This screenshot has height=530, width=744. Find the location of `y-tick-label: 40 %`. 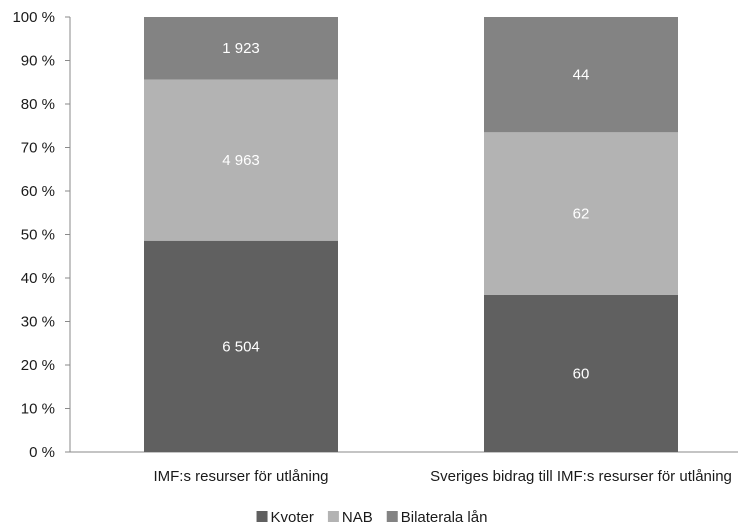

y-tick-label: 40 % is located at coordinates (38, 278).